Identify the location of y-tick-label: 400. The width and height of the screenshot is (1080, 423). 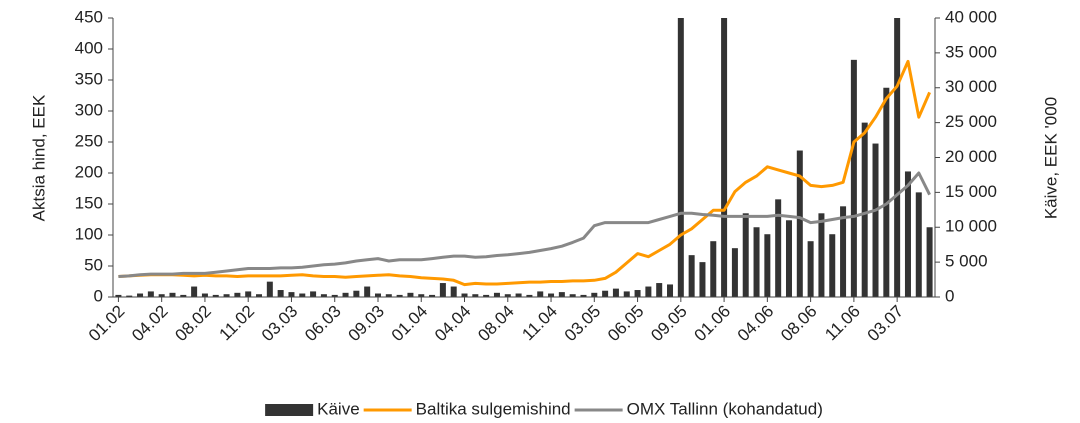
(89, 47).